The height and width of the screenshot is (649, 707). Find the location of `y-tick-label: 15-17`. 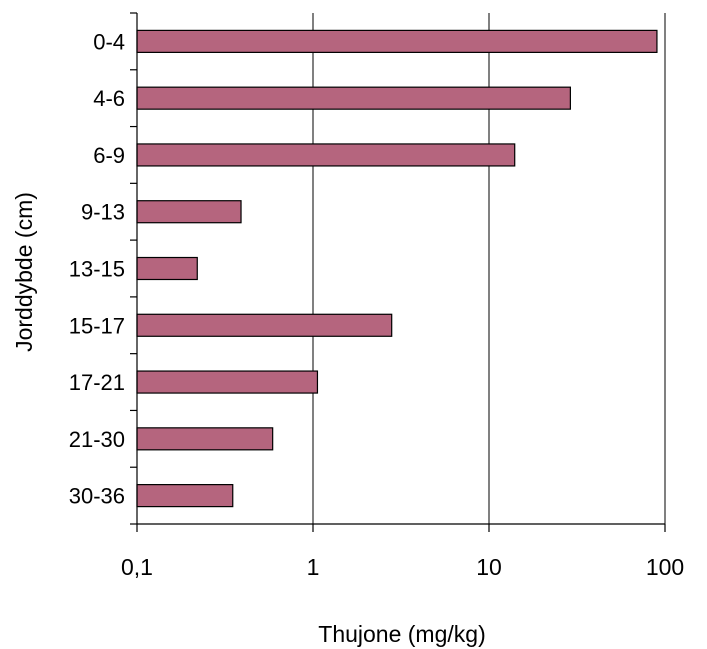

y-tick-label: 15-17 is located at coordinates (97, 325).